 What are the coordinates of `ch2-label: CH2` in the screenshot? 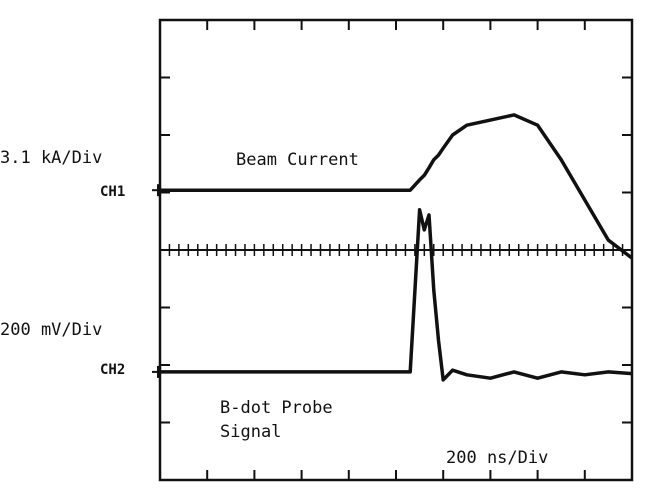 It's located at (112, 370).